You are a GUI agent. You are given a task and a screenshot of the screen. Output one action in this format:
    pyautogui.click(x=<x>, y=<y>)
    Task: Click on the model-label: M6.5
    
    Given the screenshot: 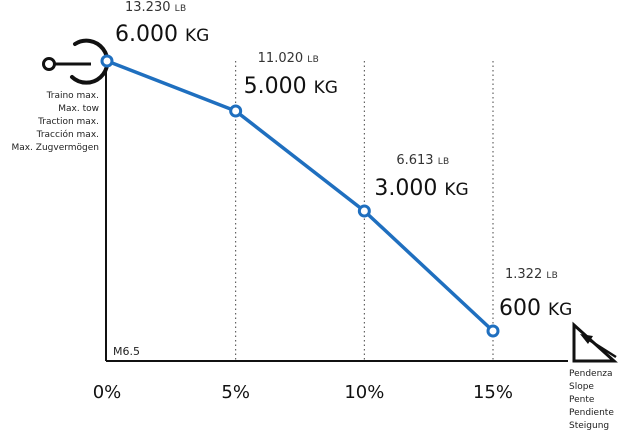 What is the action you would take?
    pyautogui.click(x=126, y=351)
    